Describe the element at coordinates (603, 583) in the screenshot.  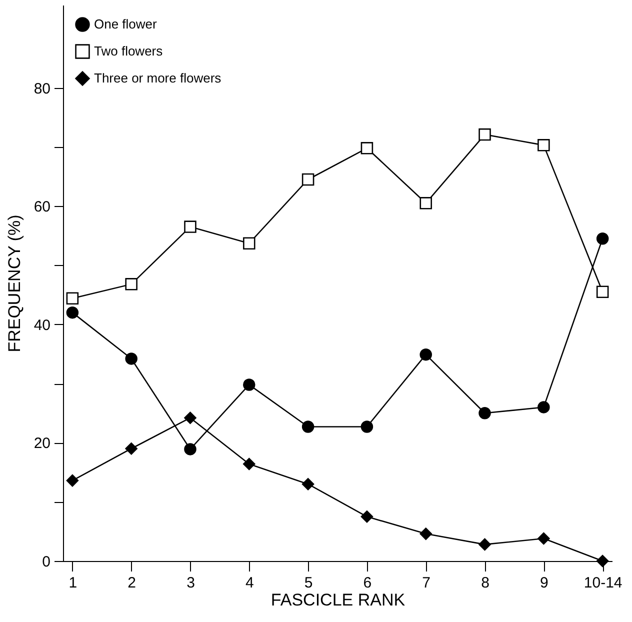
I see `x-tick-label: 10-14` at that location.